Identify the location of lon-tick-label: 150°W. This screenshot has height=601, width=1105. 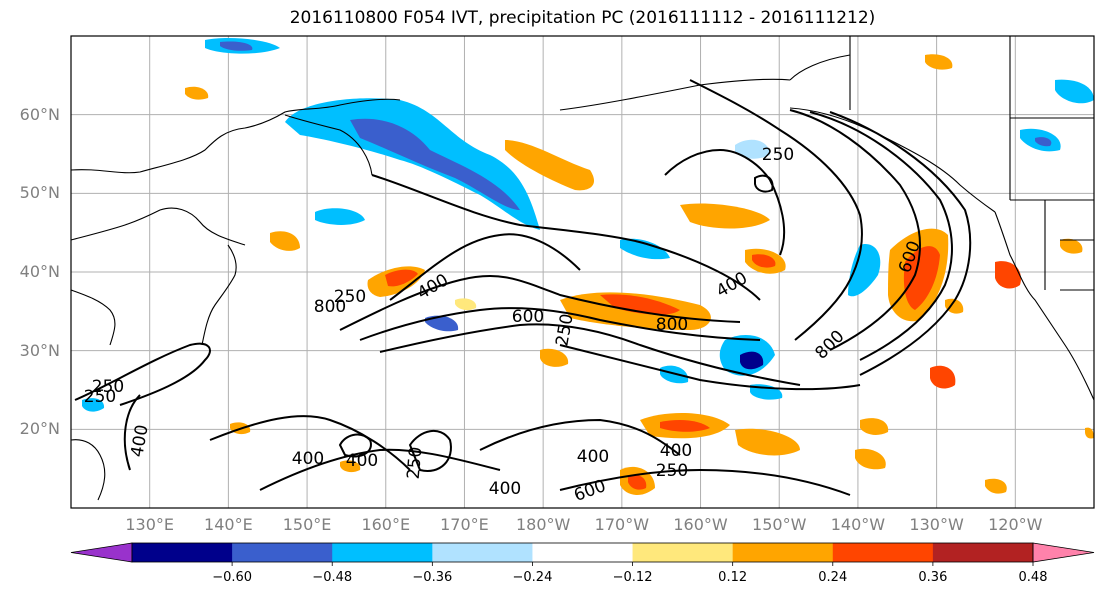
(779, 524).